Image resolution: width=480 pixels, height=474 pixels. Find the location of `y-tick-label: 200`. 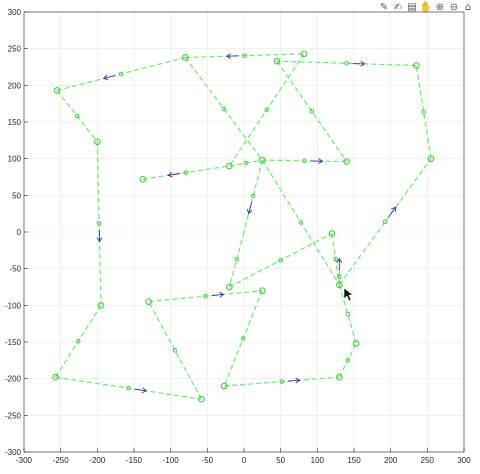

y-tick-label: 200 is located at coordinates (15, 85).